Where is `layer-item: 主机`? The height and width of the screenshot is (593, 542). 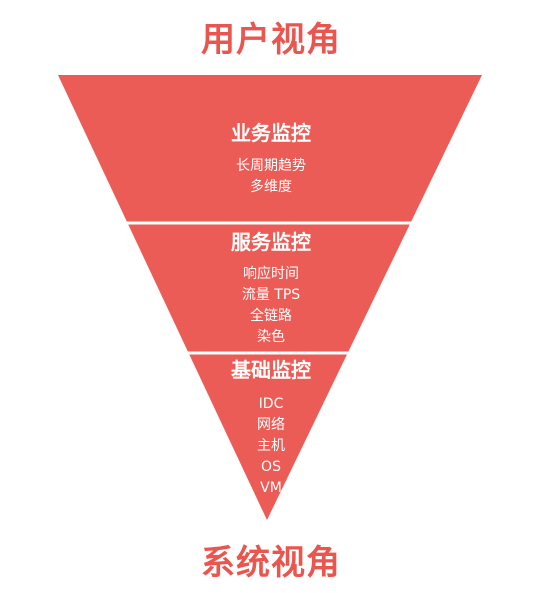 layer-item: 主机 is located at coordinates (271, 446).